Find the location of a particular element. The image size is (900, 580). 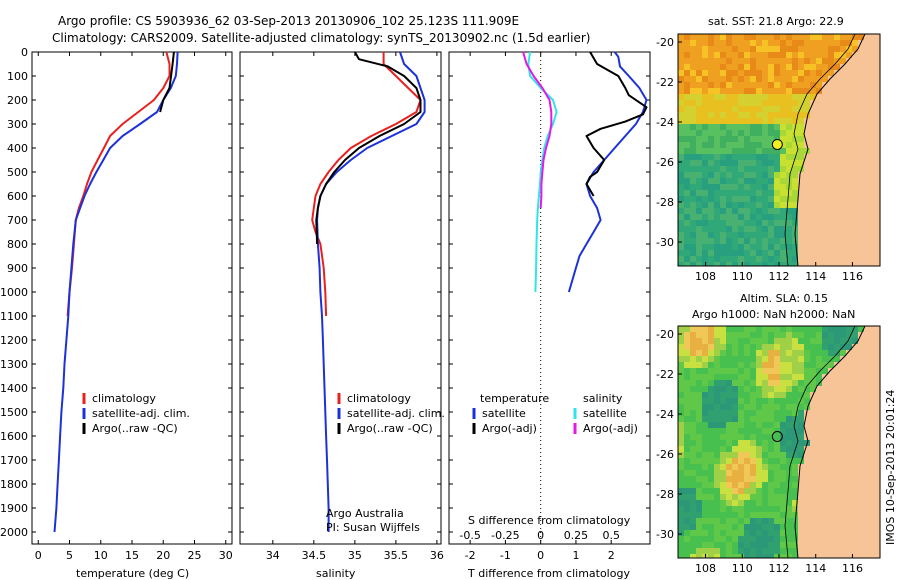

sla-map-title: Altim. SLA: 0.15 is located at coordinates (784, 298).